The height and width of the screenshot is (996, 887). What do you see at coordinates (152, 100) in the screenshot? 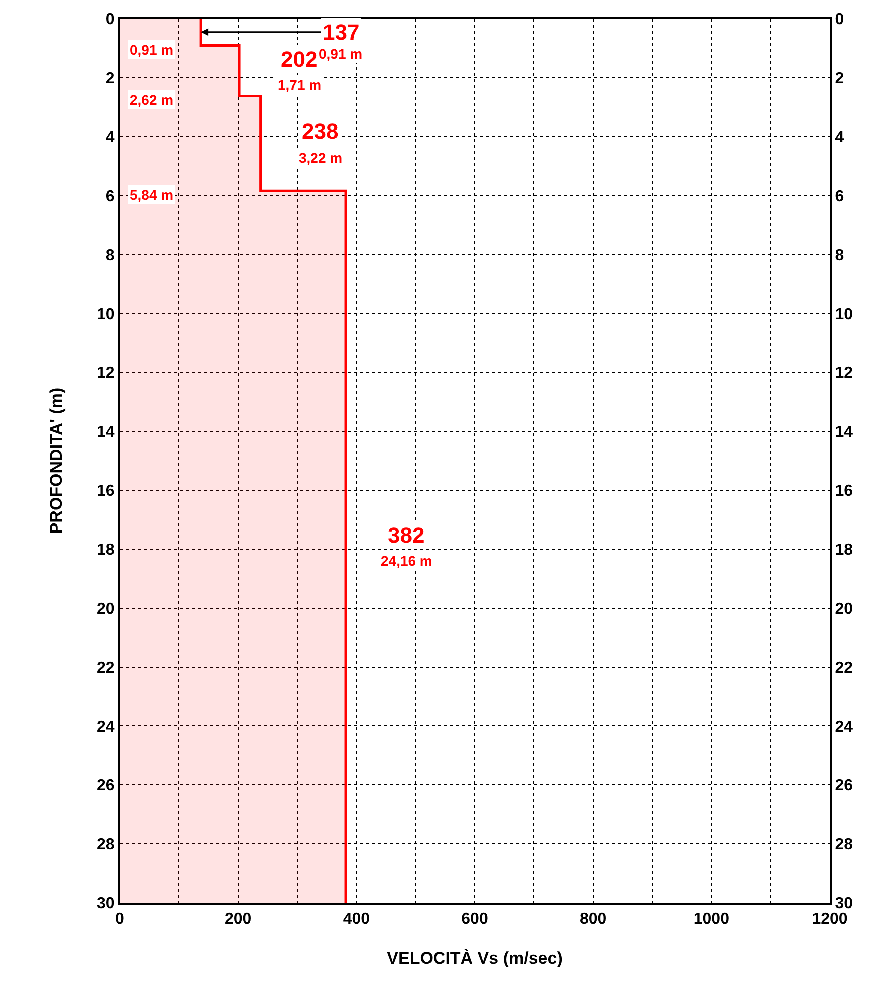
I see `annotation: 2,62 m` at bounding box center [152, 100].